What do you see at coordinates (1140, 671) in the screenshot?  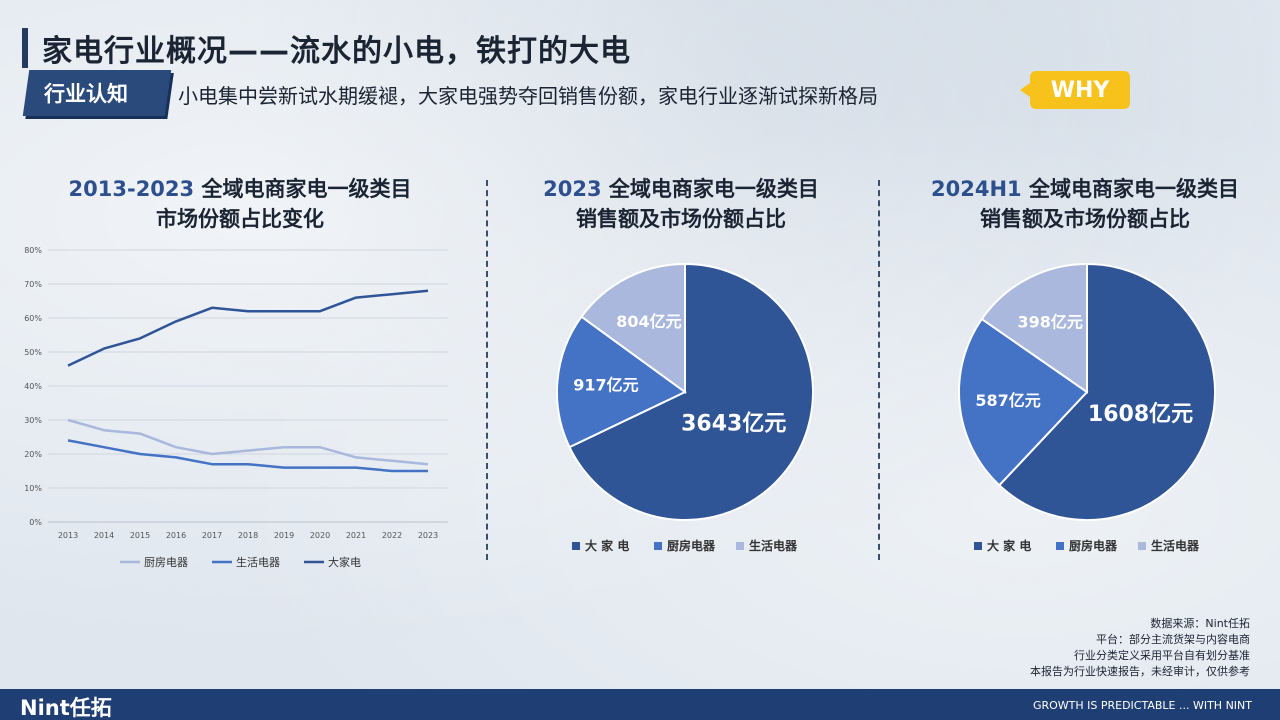 I see `disclaimer-line: 本报告为行业快速报告，未经审计，仅供参考` at bounding box center [1140, 671].